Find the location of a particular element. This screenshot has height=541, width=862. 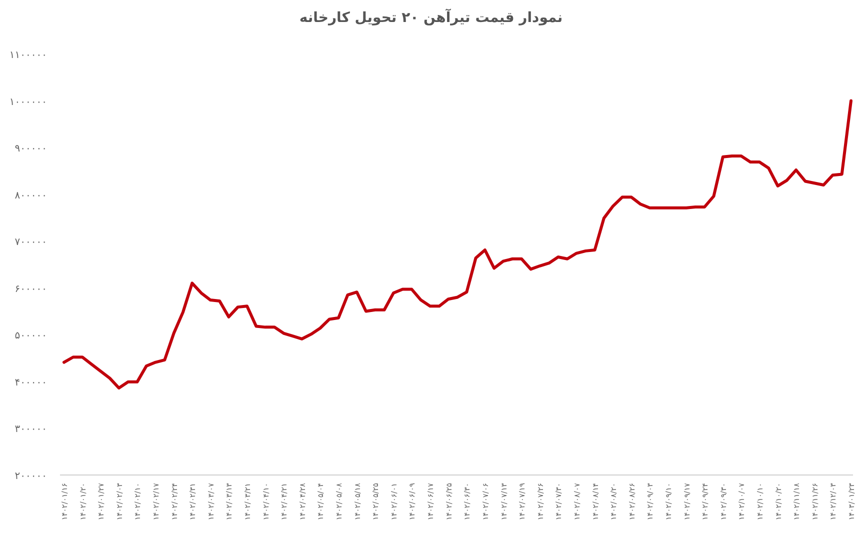

y-tick-label: ۵۰۰۰۰۰ is located at coordinates (30, 336).